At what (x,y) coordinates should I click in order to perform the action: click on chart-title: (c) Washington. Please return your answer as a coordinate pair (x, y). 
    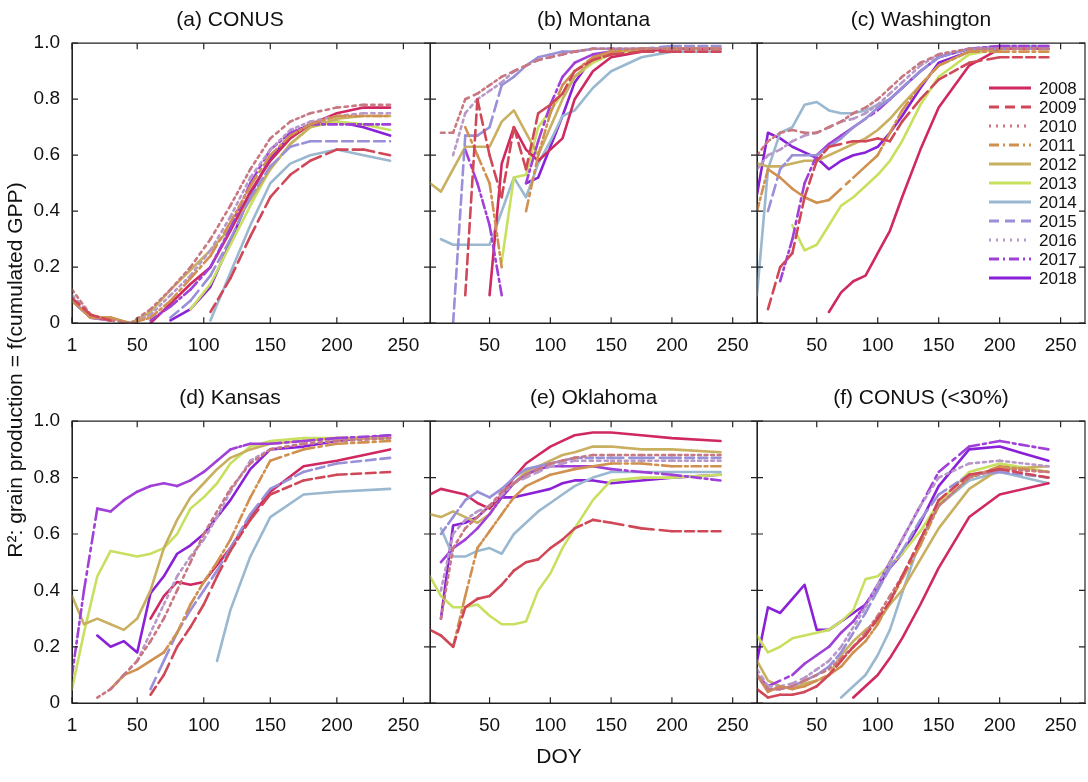
    Looking at the image, I should click on (921, 19).